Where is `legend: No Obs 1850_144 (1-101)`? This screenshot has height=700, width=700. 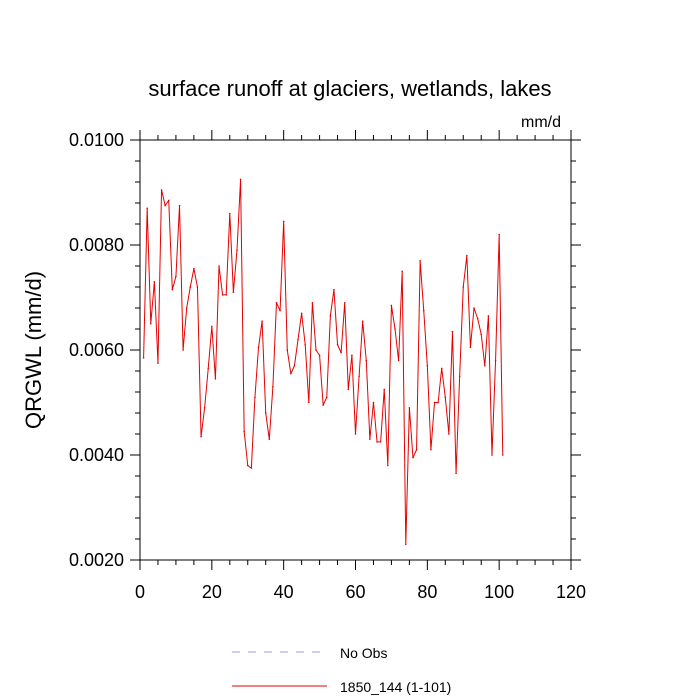 legend: No Obs 1850_144 (1-101) is located at coordinates (341, 670).